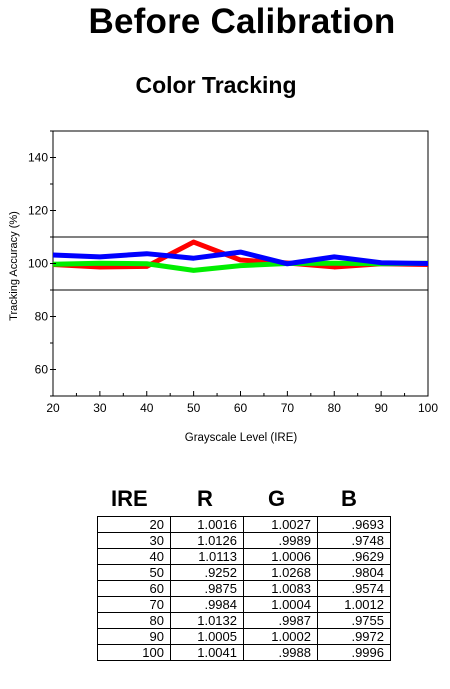  I want to click on table-row: 80 1.0132.9987.9755, so click(244, 620).